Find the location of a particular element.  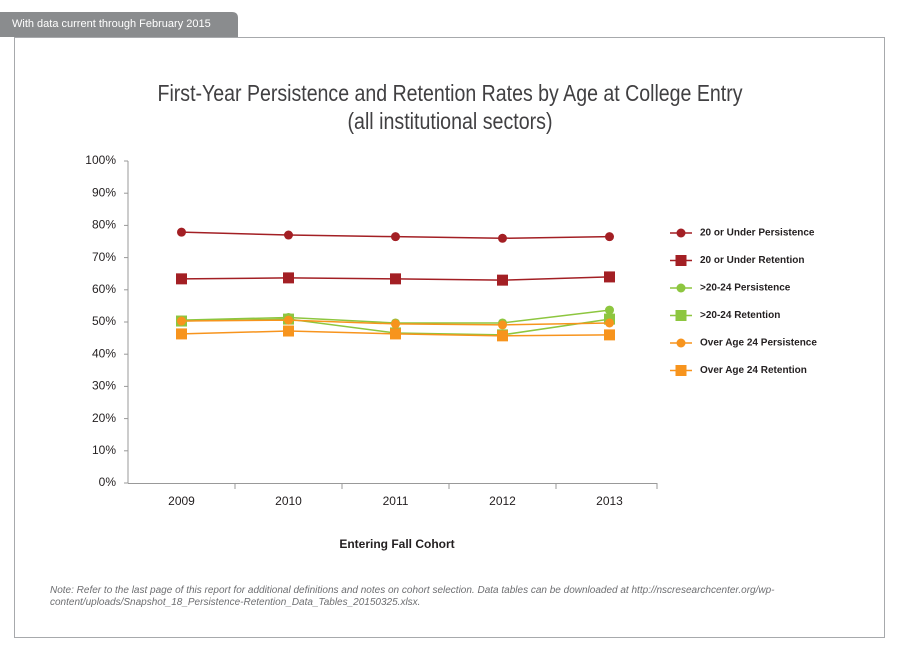

tab-text: With data current through February 2015 is located at coordinates (111, 24).